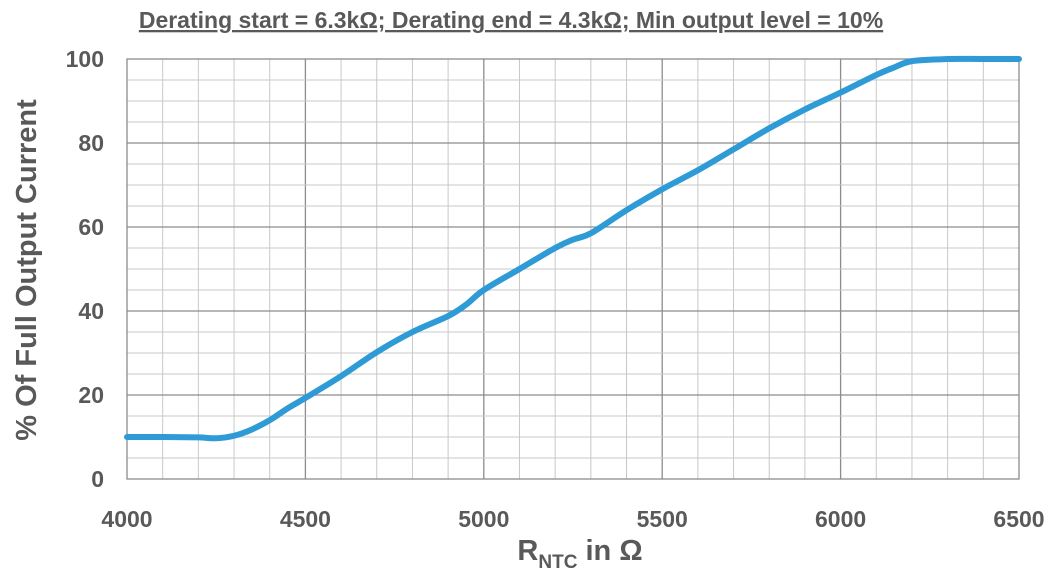 The width and height of the screenshot is (1057, 573). Describe the element at coordinates (840, 519) in the screenshot. I see `x-tick-label: 6000` at that location.